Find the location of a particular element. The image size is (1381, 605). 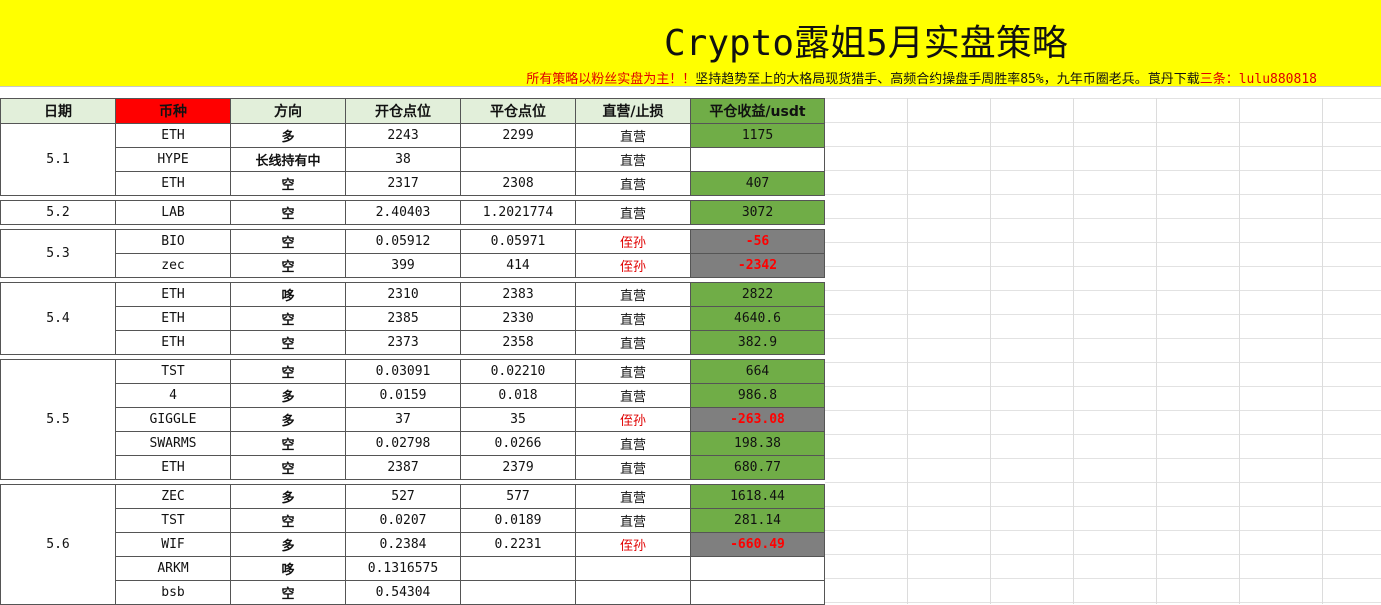

profit-cell: -660.49 is located at coordinates (757, 544).